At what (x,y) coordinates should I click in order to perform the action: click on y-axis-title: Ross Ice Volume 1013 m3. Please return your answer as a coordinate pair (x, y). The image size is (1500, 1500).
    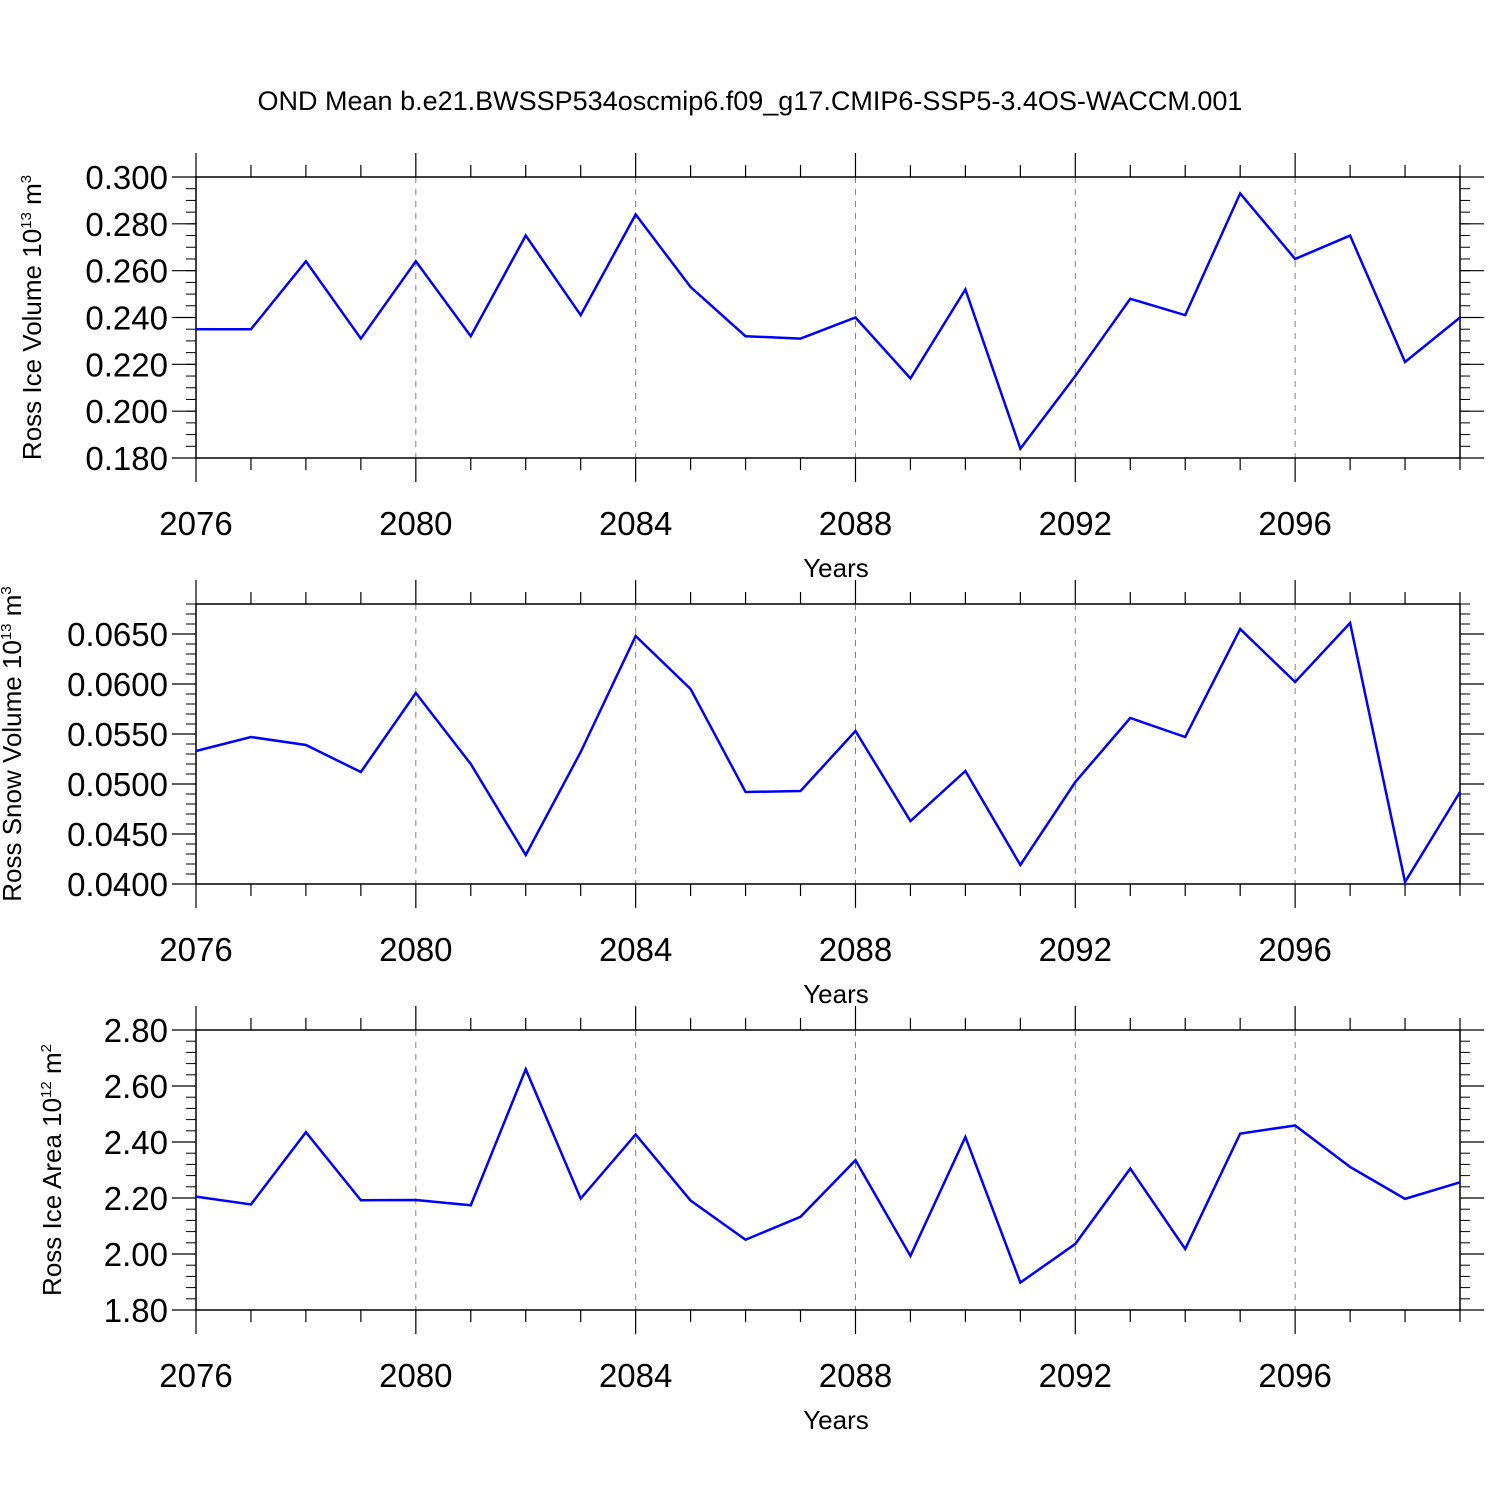
    Looking at the image, I should click on (32, 317).